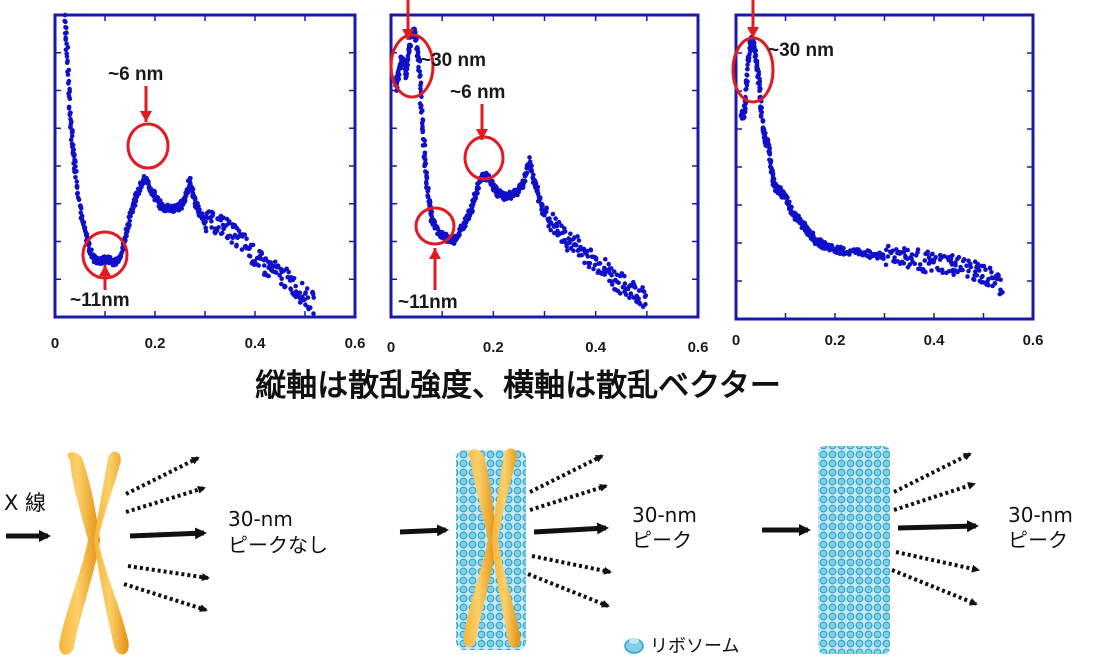  Describe the element at coordinates (453, 60) in the screenshot. I see `plot2-label-30nm: ~30 nm` at that location.